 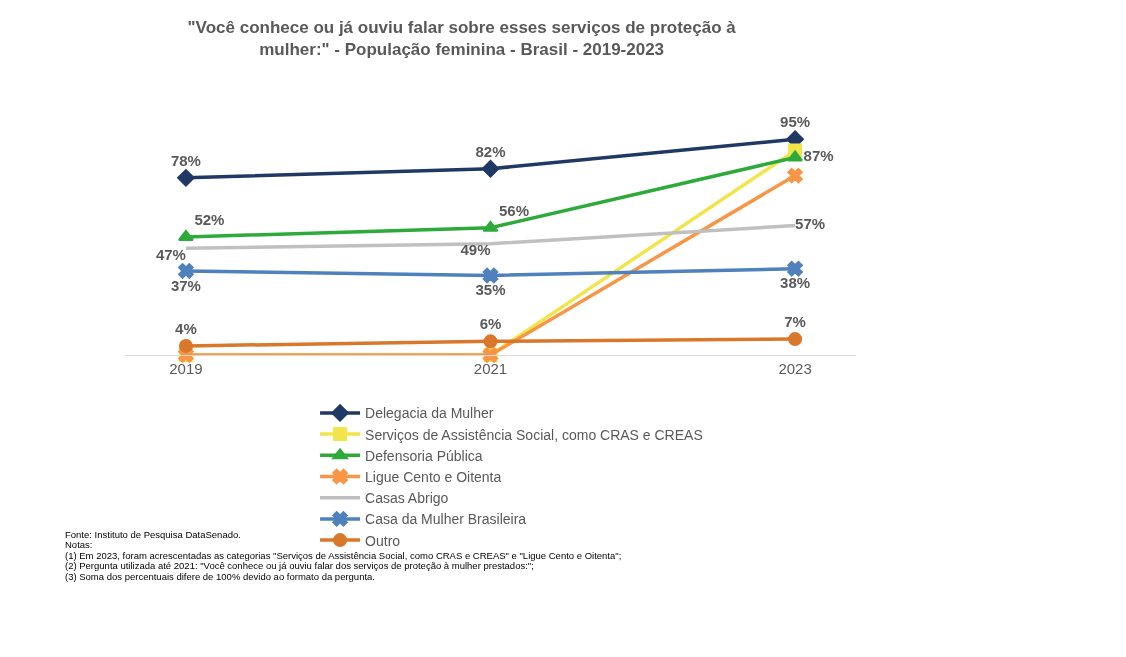 I want to click on data-label: 87%, so click(x=818, y=156).